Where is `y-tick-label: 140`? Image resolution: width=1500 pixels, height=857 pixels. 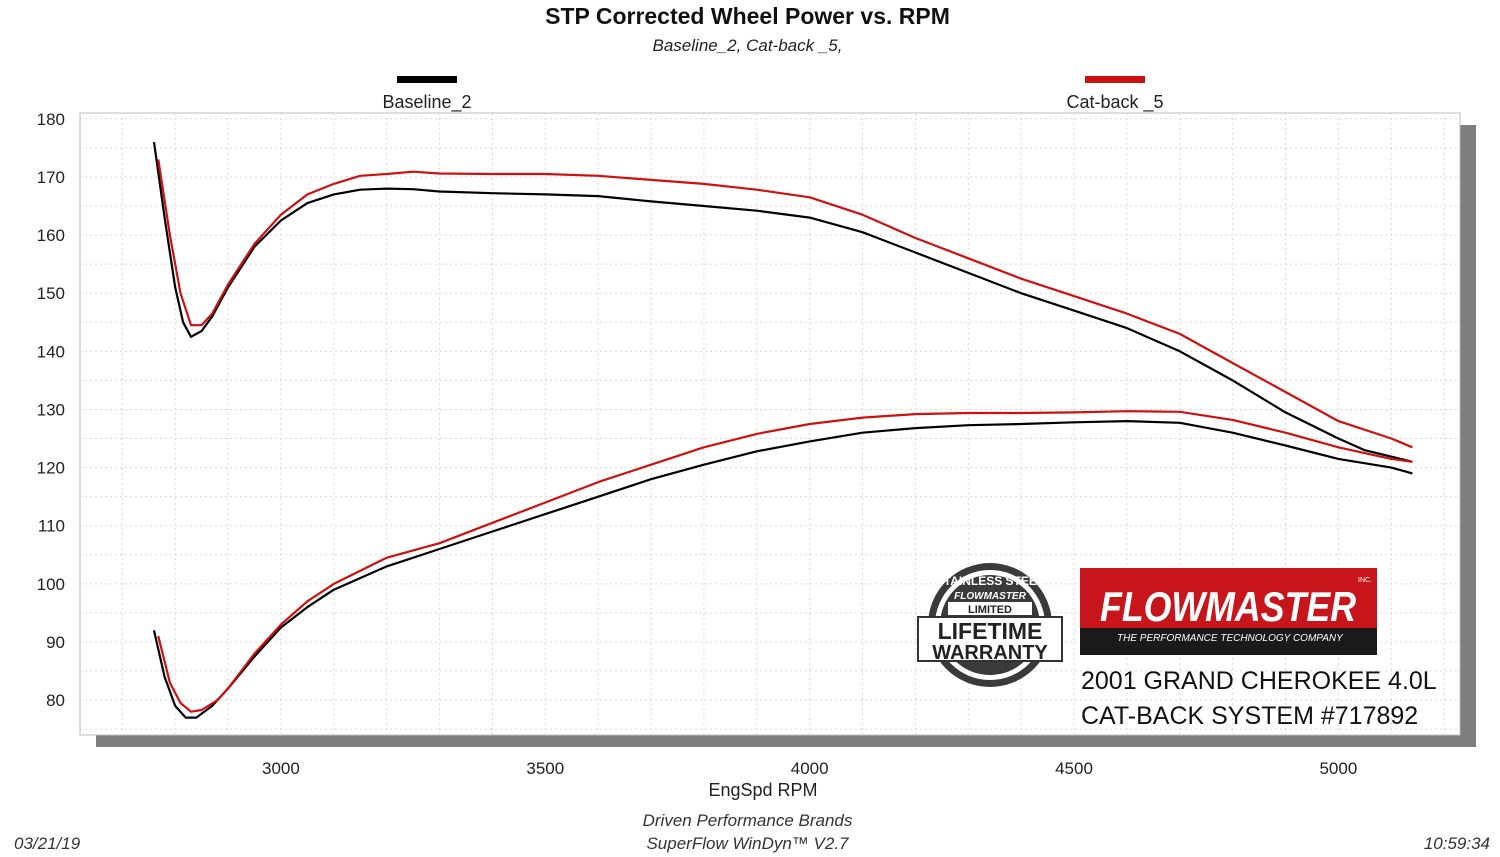 y-tick-label: 140 is located at coordinates (51, 351).